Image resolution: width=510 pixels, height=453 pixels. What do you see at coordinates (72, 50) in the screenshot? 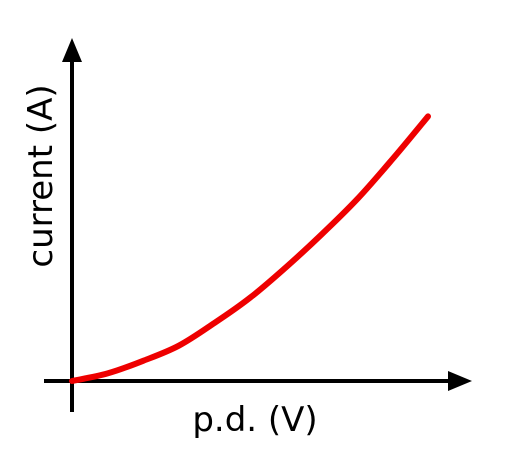
I see `y-axis-arrow` at bounding box center [72, 50].